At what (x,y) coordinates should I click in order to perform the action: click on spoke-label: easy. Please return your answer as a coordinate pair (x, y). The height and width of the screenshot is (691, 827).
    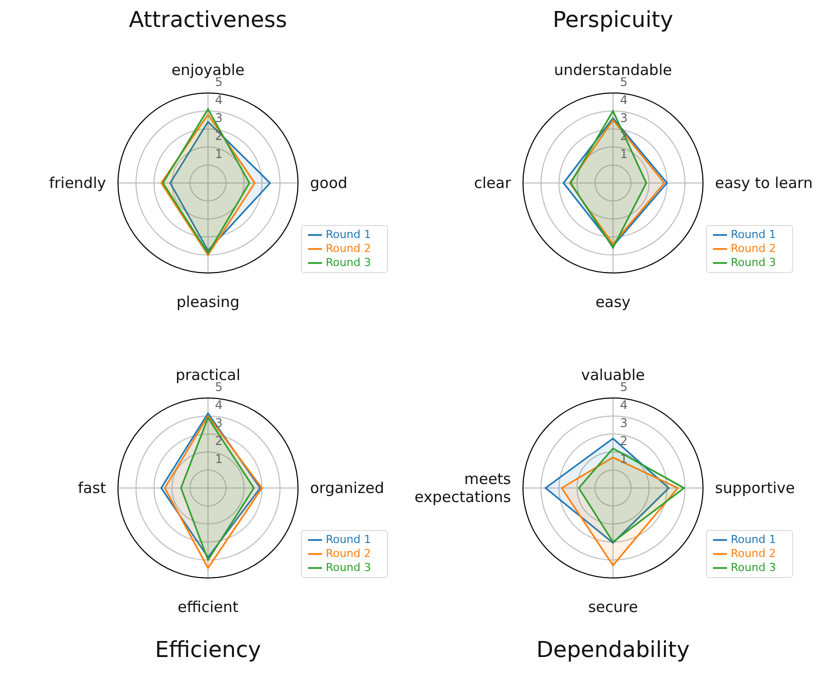
    Looking at the image, I should click on (613, 302).